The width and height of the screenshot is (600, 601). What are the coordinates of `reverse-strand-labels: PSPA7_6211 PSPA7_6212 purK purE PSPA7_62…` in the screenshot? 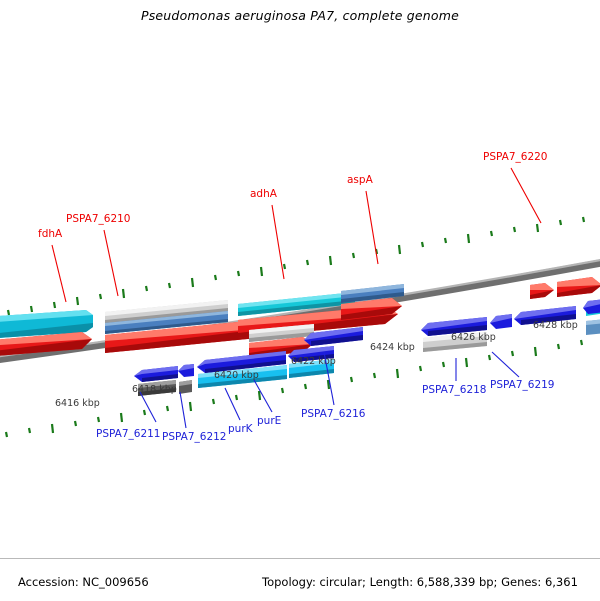 It's located at (325, 397).